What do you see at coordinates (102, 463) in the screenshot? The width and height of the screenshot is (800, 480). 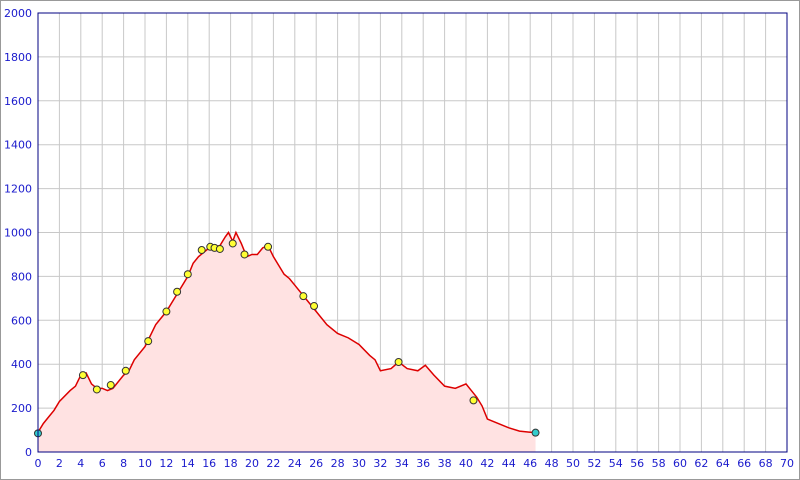 I see `x-tick-label: 6` at bounding box center [102, 463].